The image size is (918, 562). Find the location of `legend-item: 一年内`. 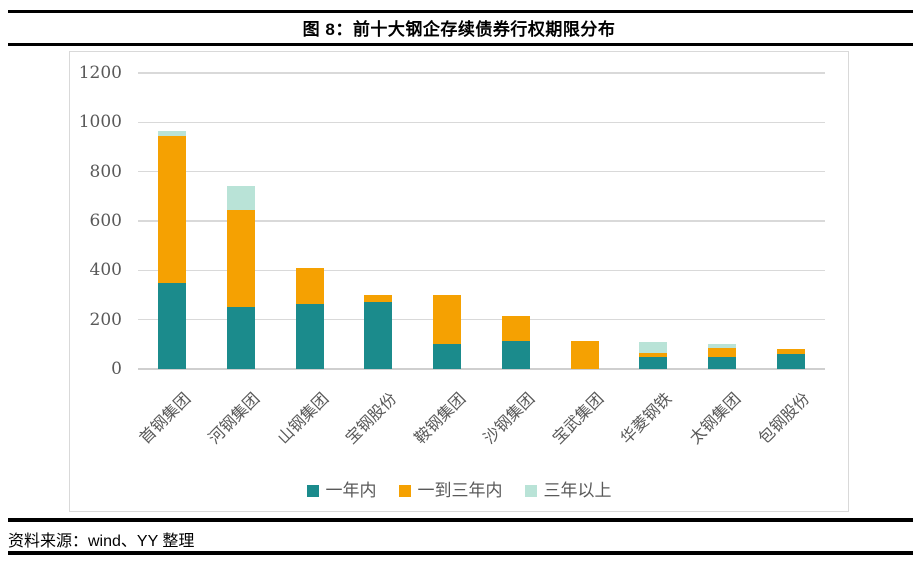

legend-item: 一年内 is located at coordinates (341, 490).